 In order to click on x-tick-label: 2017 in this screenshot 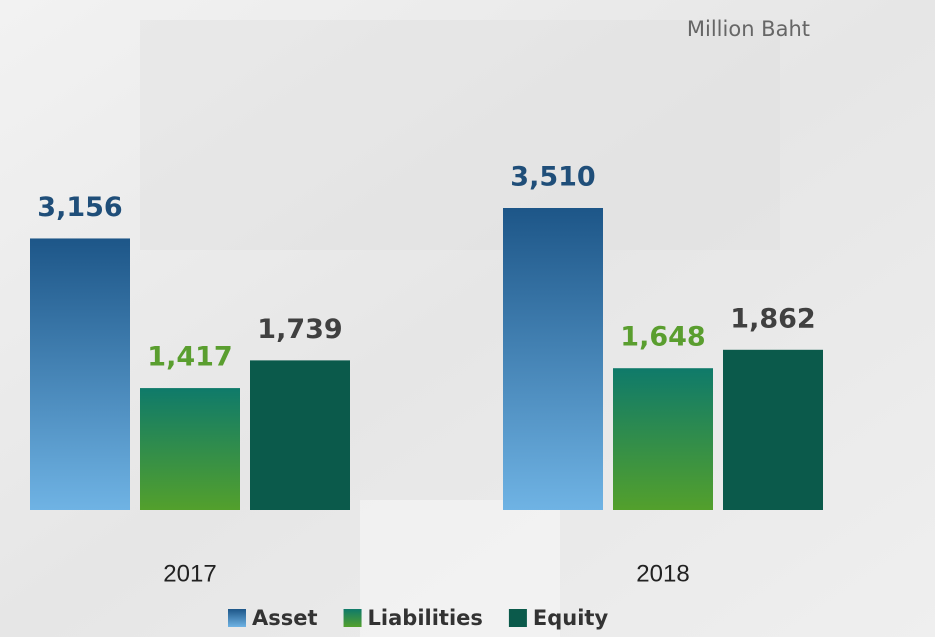, I will do `click(189, 573)`.